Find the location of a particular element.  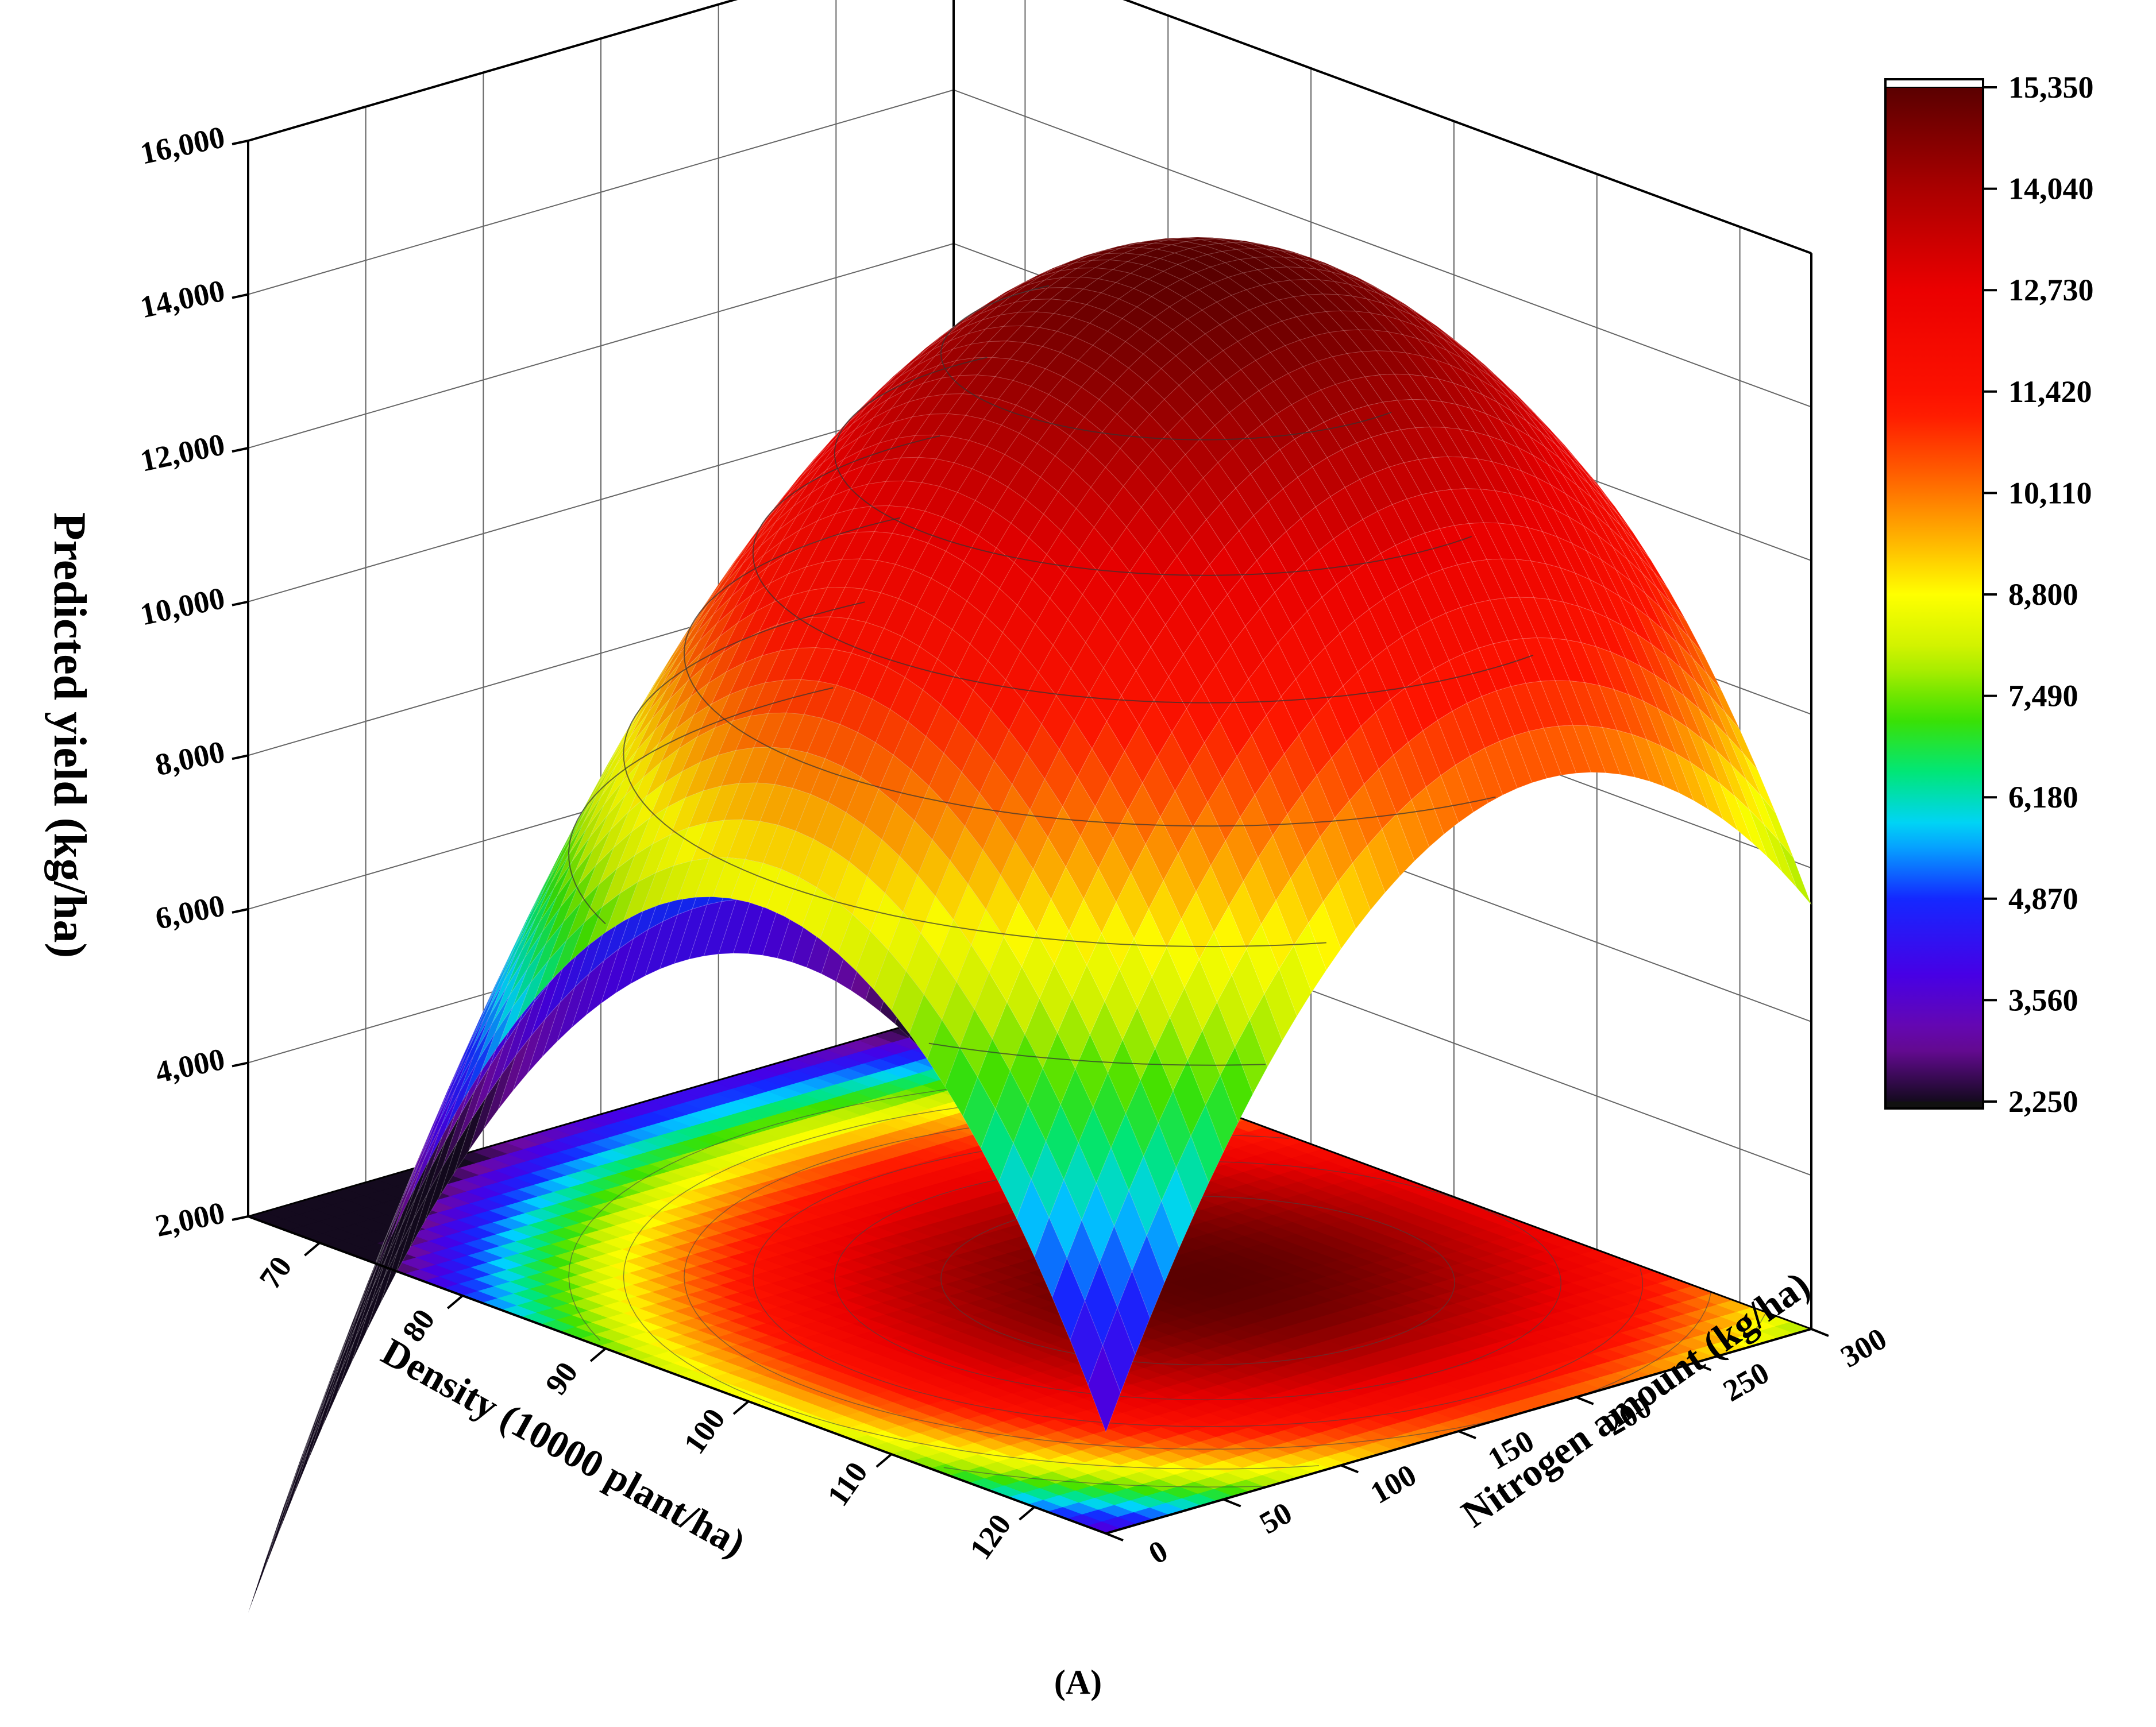

z-tick-label: 10,000 is located at coordinates (182, 606).